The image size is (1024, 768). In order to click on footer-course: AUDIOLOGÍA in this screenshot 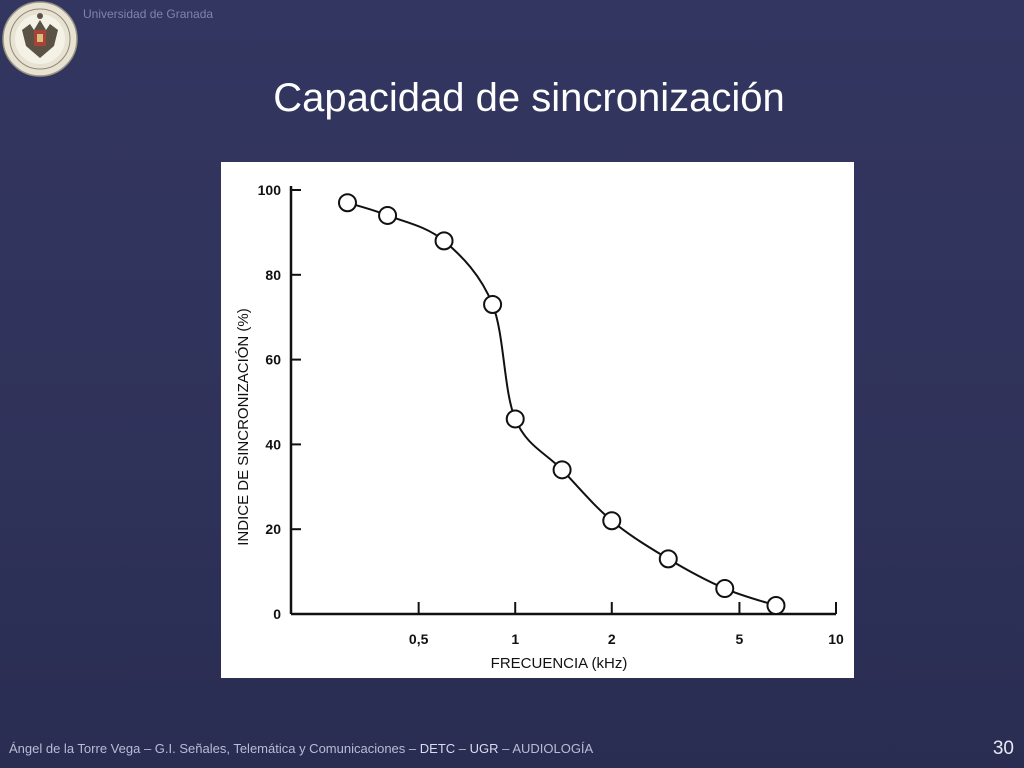, I will do `click(553, 748)`.